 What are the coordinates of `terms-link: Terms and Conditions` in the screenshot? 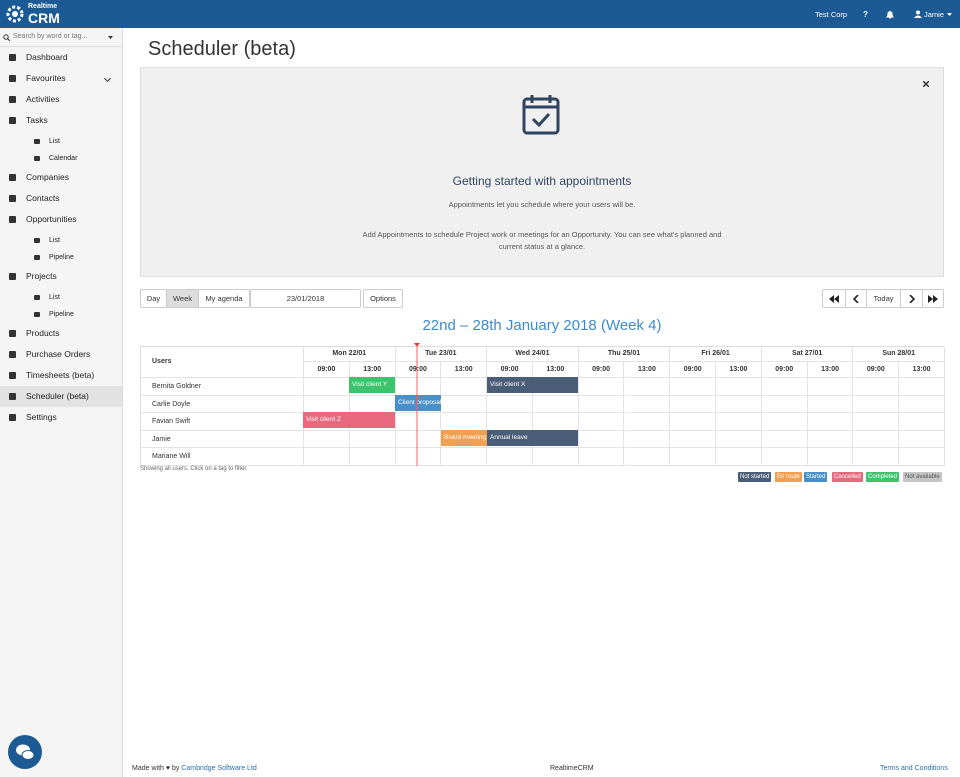 It's located at (914, 768).